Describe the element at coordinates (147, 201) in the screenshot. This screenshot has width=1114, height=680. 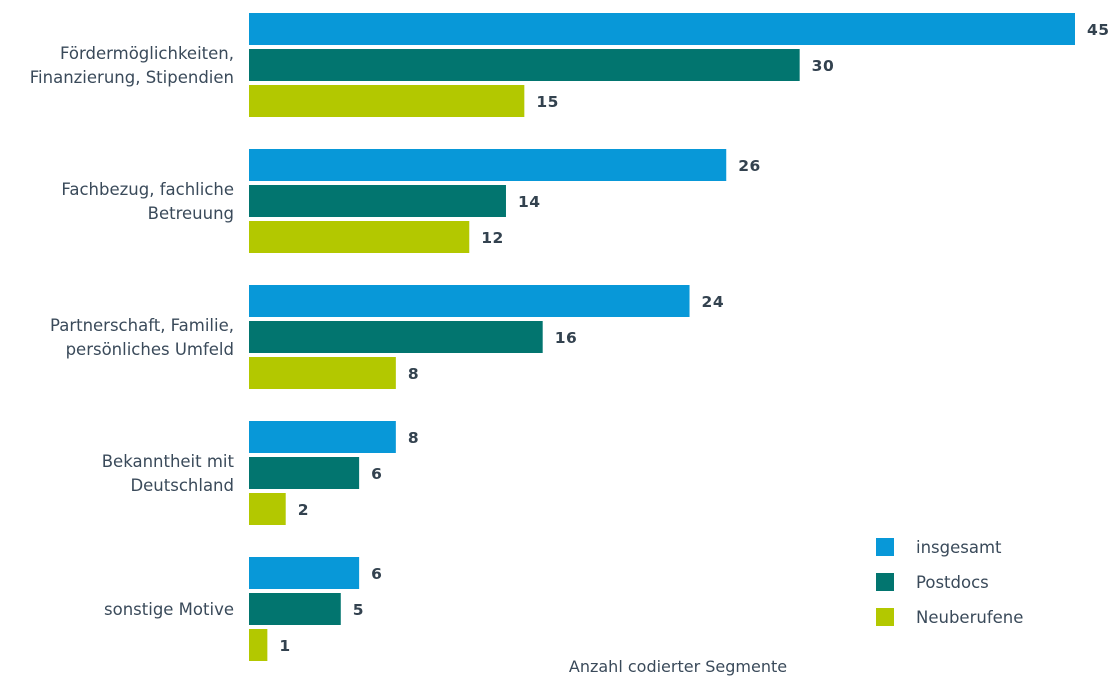
I see `category-label: Fachbezug, fachliche Betreuung` at that location.